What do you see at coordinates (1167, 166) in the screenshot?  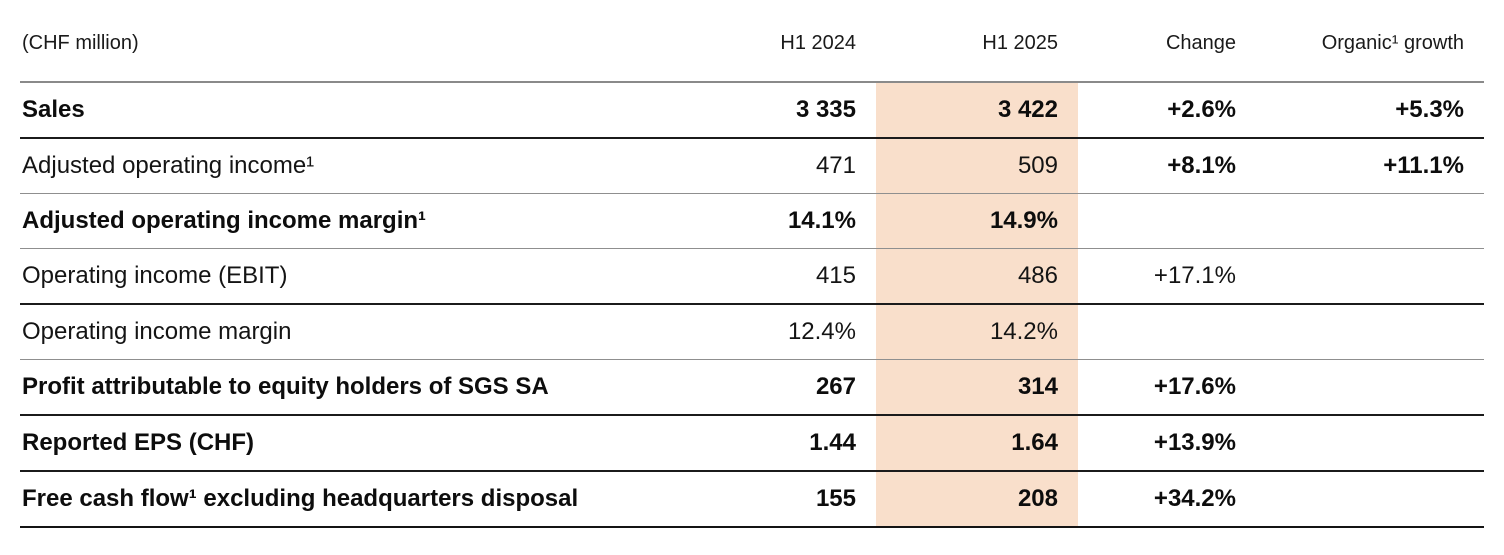 I see `cell-change: +8.1%` at bounding box center [1167, 166].